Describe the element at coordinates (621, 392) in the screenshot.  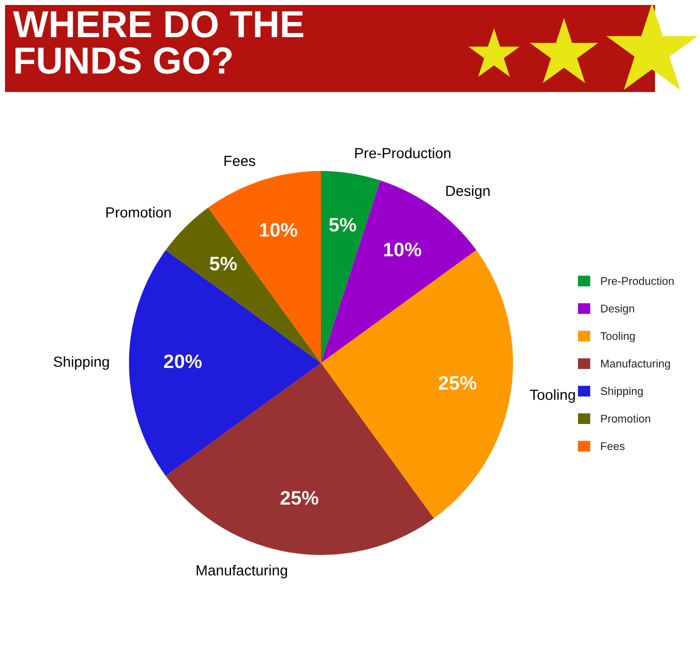
I see `legend-label: Shipping` at that location.